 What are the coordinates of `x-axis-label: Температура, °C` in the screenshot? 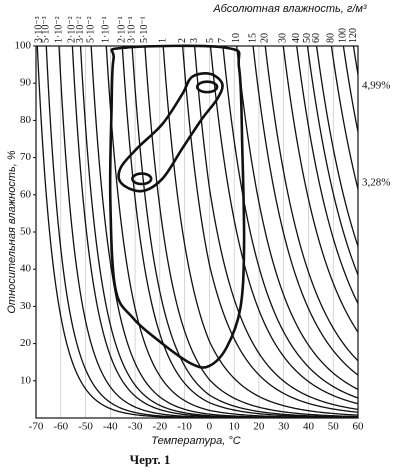 It's located at (195, 441).